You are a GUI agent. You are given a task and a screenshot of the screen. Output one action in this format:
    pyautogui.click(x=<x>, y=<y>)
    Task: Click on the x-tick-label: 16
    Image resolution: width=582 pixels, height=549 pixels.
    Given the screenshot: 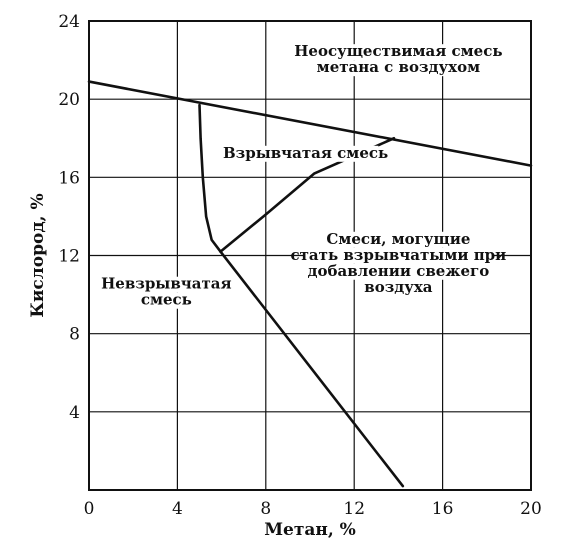 What is the action you would take?
    pyautogui.click(x=443, y=509)
    